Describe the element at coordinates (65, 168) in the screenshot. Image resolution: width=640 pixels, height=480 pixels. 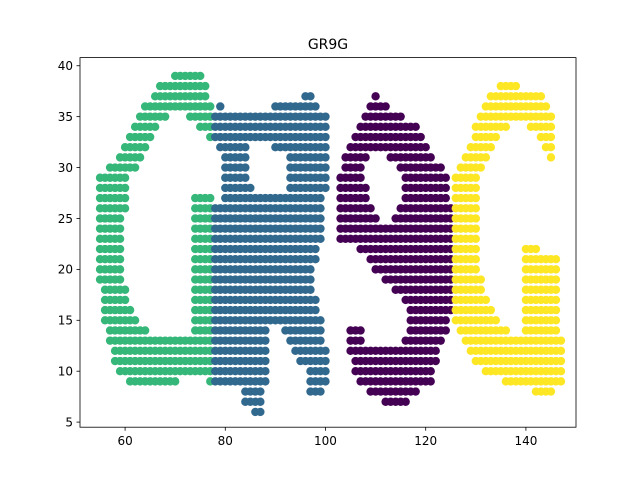
I see `y-tick-label: 30` at that location.